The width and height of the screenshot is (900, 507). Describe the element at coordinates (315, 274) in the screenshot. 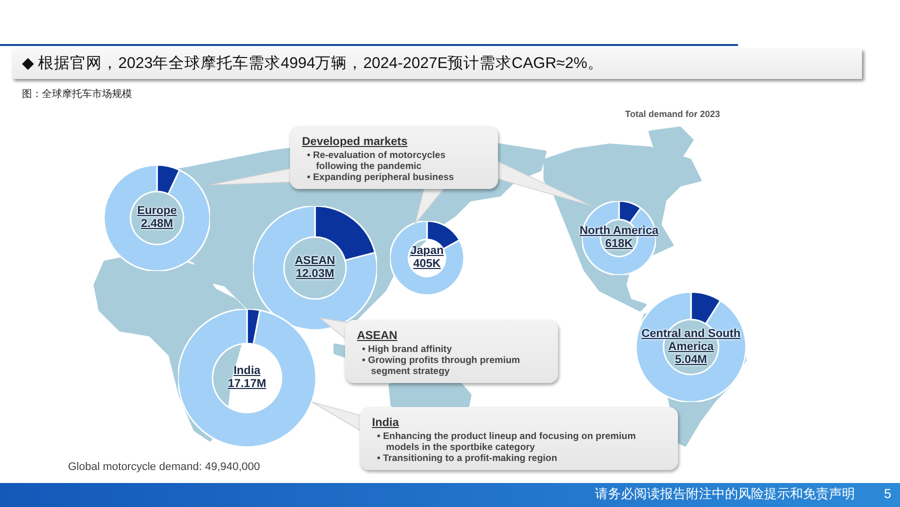

I see `text: 12.03M` at that location.